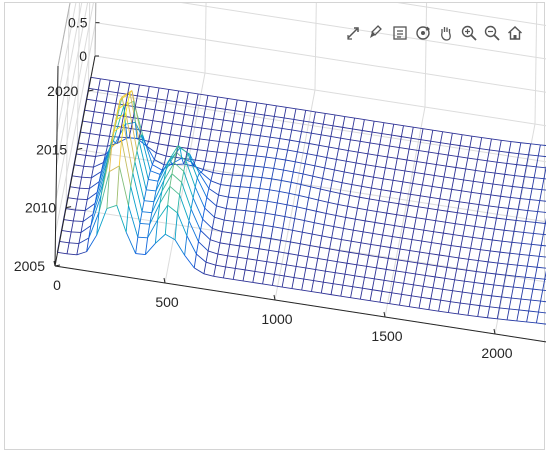  What do you see at coordinates (354, 33) in the screenshot?
I see `export-icon` at bounding box center [354, 33].